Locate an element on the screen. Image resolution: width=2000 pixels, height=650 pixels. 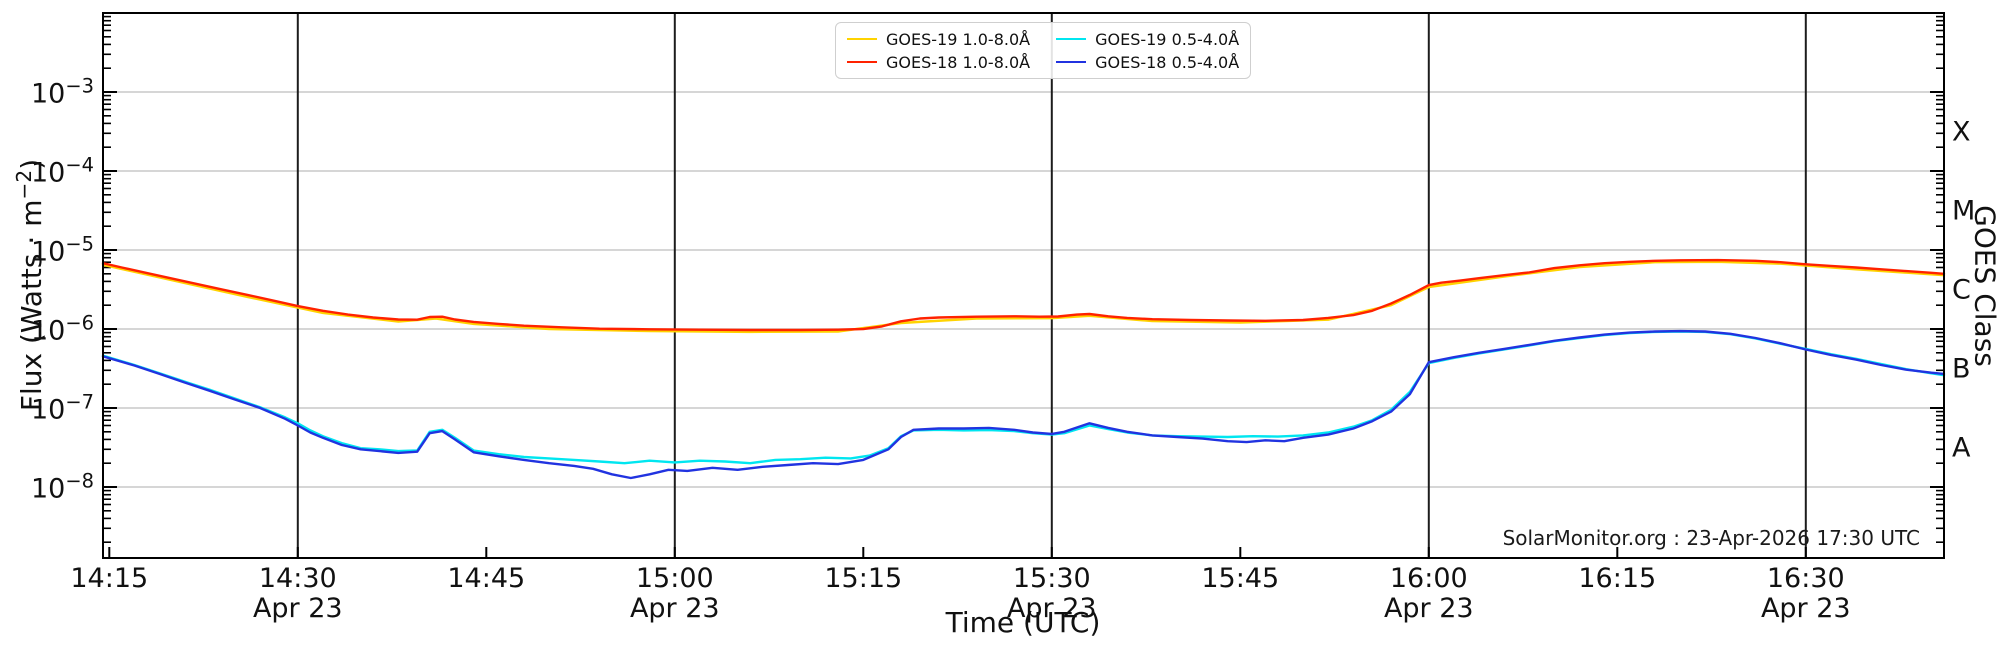
x-tick-label: 15:30 is located at coordinates (1051, 578).